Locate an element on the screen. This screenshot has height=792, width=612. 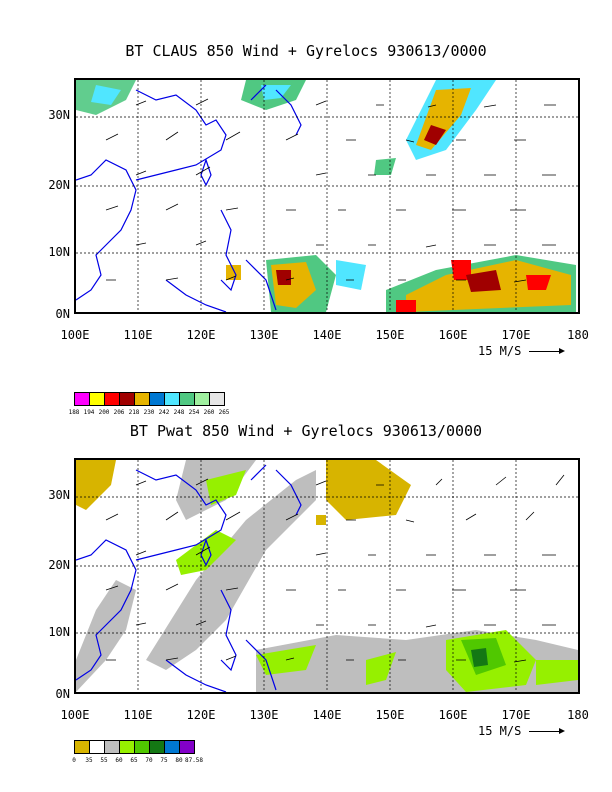
panel1-legend is located at coordinates (149, 399).